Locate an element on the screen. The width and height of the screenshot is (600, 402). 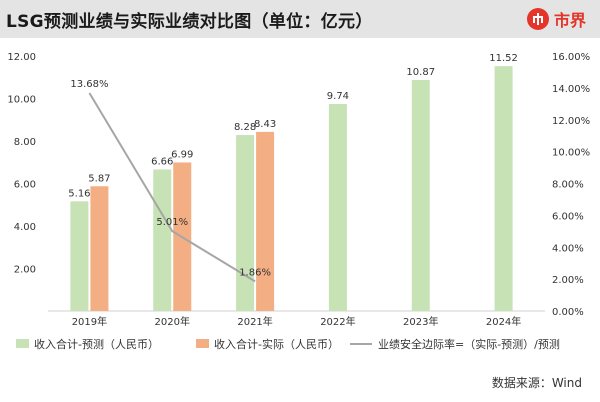
y-right-tick-label: 2.00% is located at coordinates (568, 280).